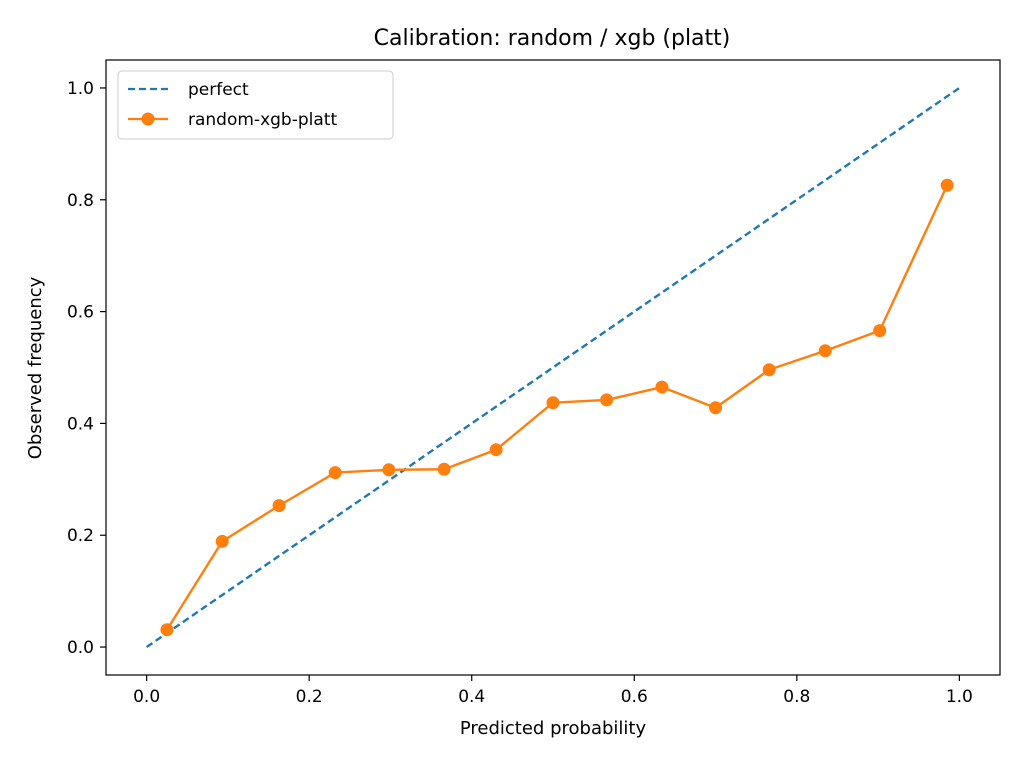  Describe the element at coordinates (309, 697) in the screenshot. I see `x-tick-label: 0.2` at that location.